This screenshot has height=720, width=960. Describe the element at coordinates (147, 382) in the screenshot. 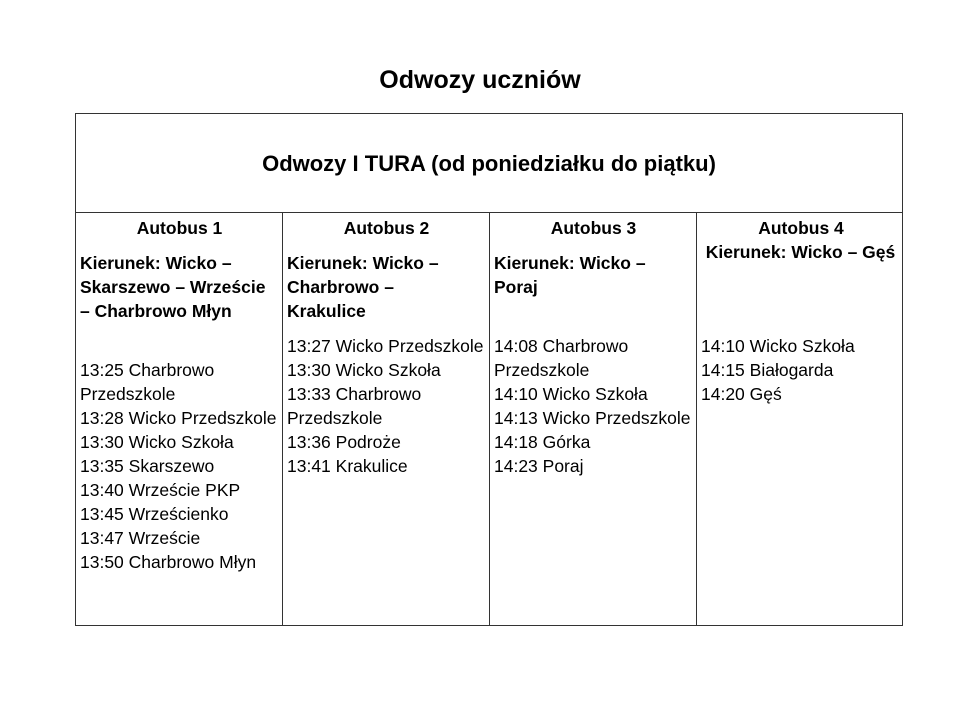

I see `stop-entry: 13:25 Charbrowo Przedszkole` at that location.